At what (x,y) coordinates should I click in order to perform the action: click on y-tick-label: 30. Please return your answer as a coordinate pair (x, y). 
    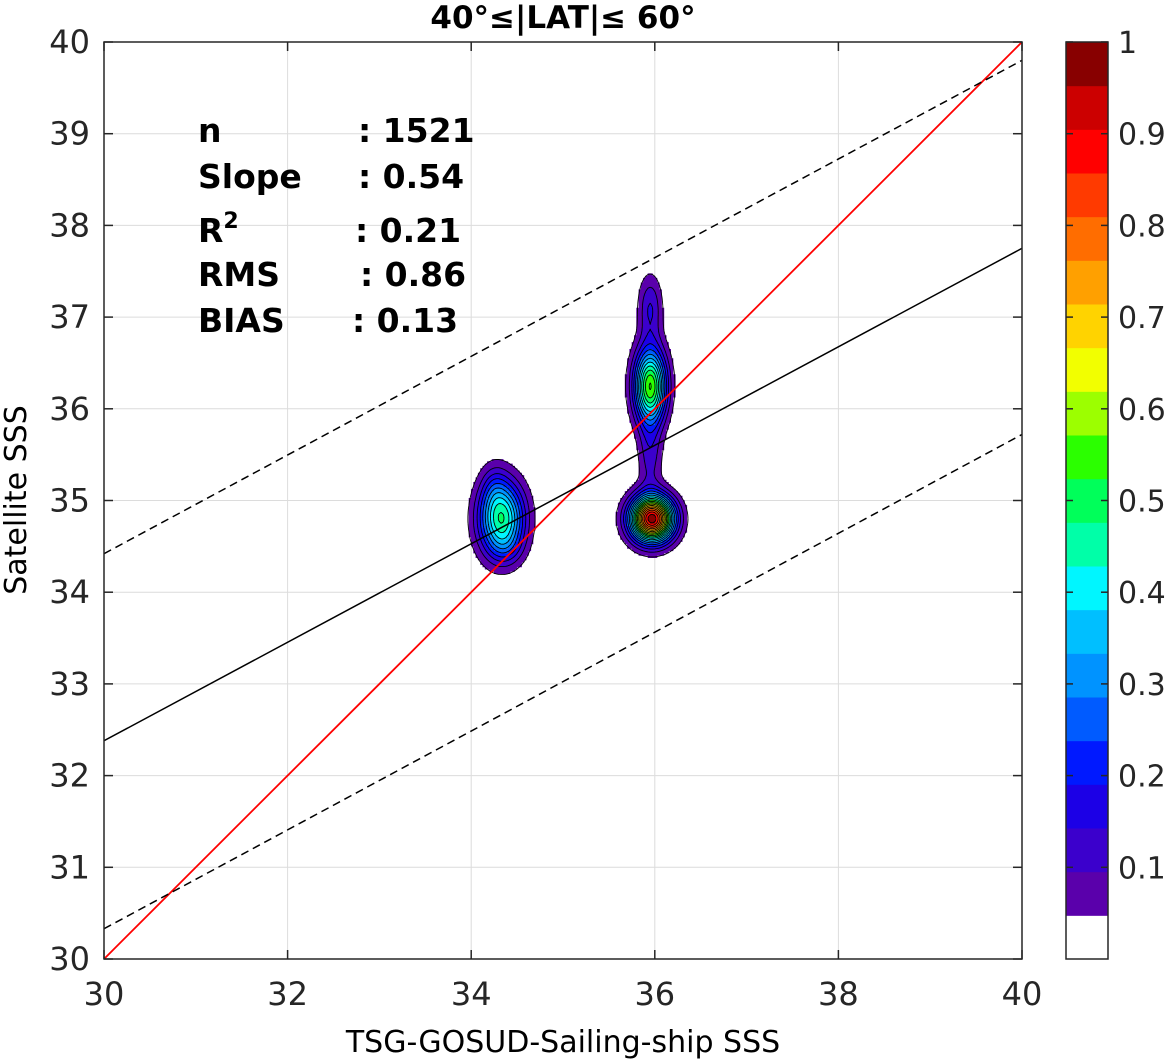
    Looking at the image, I should click on (69, 959).